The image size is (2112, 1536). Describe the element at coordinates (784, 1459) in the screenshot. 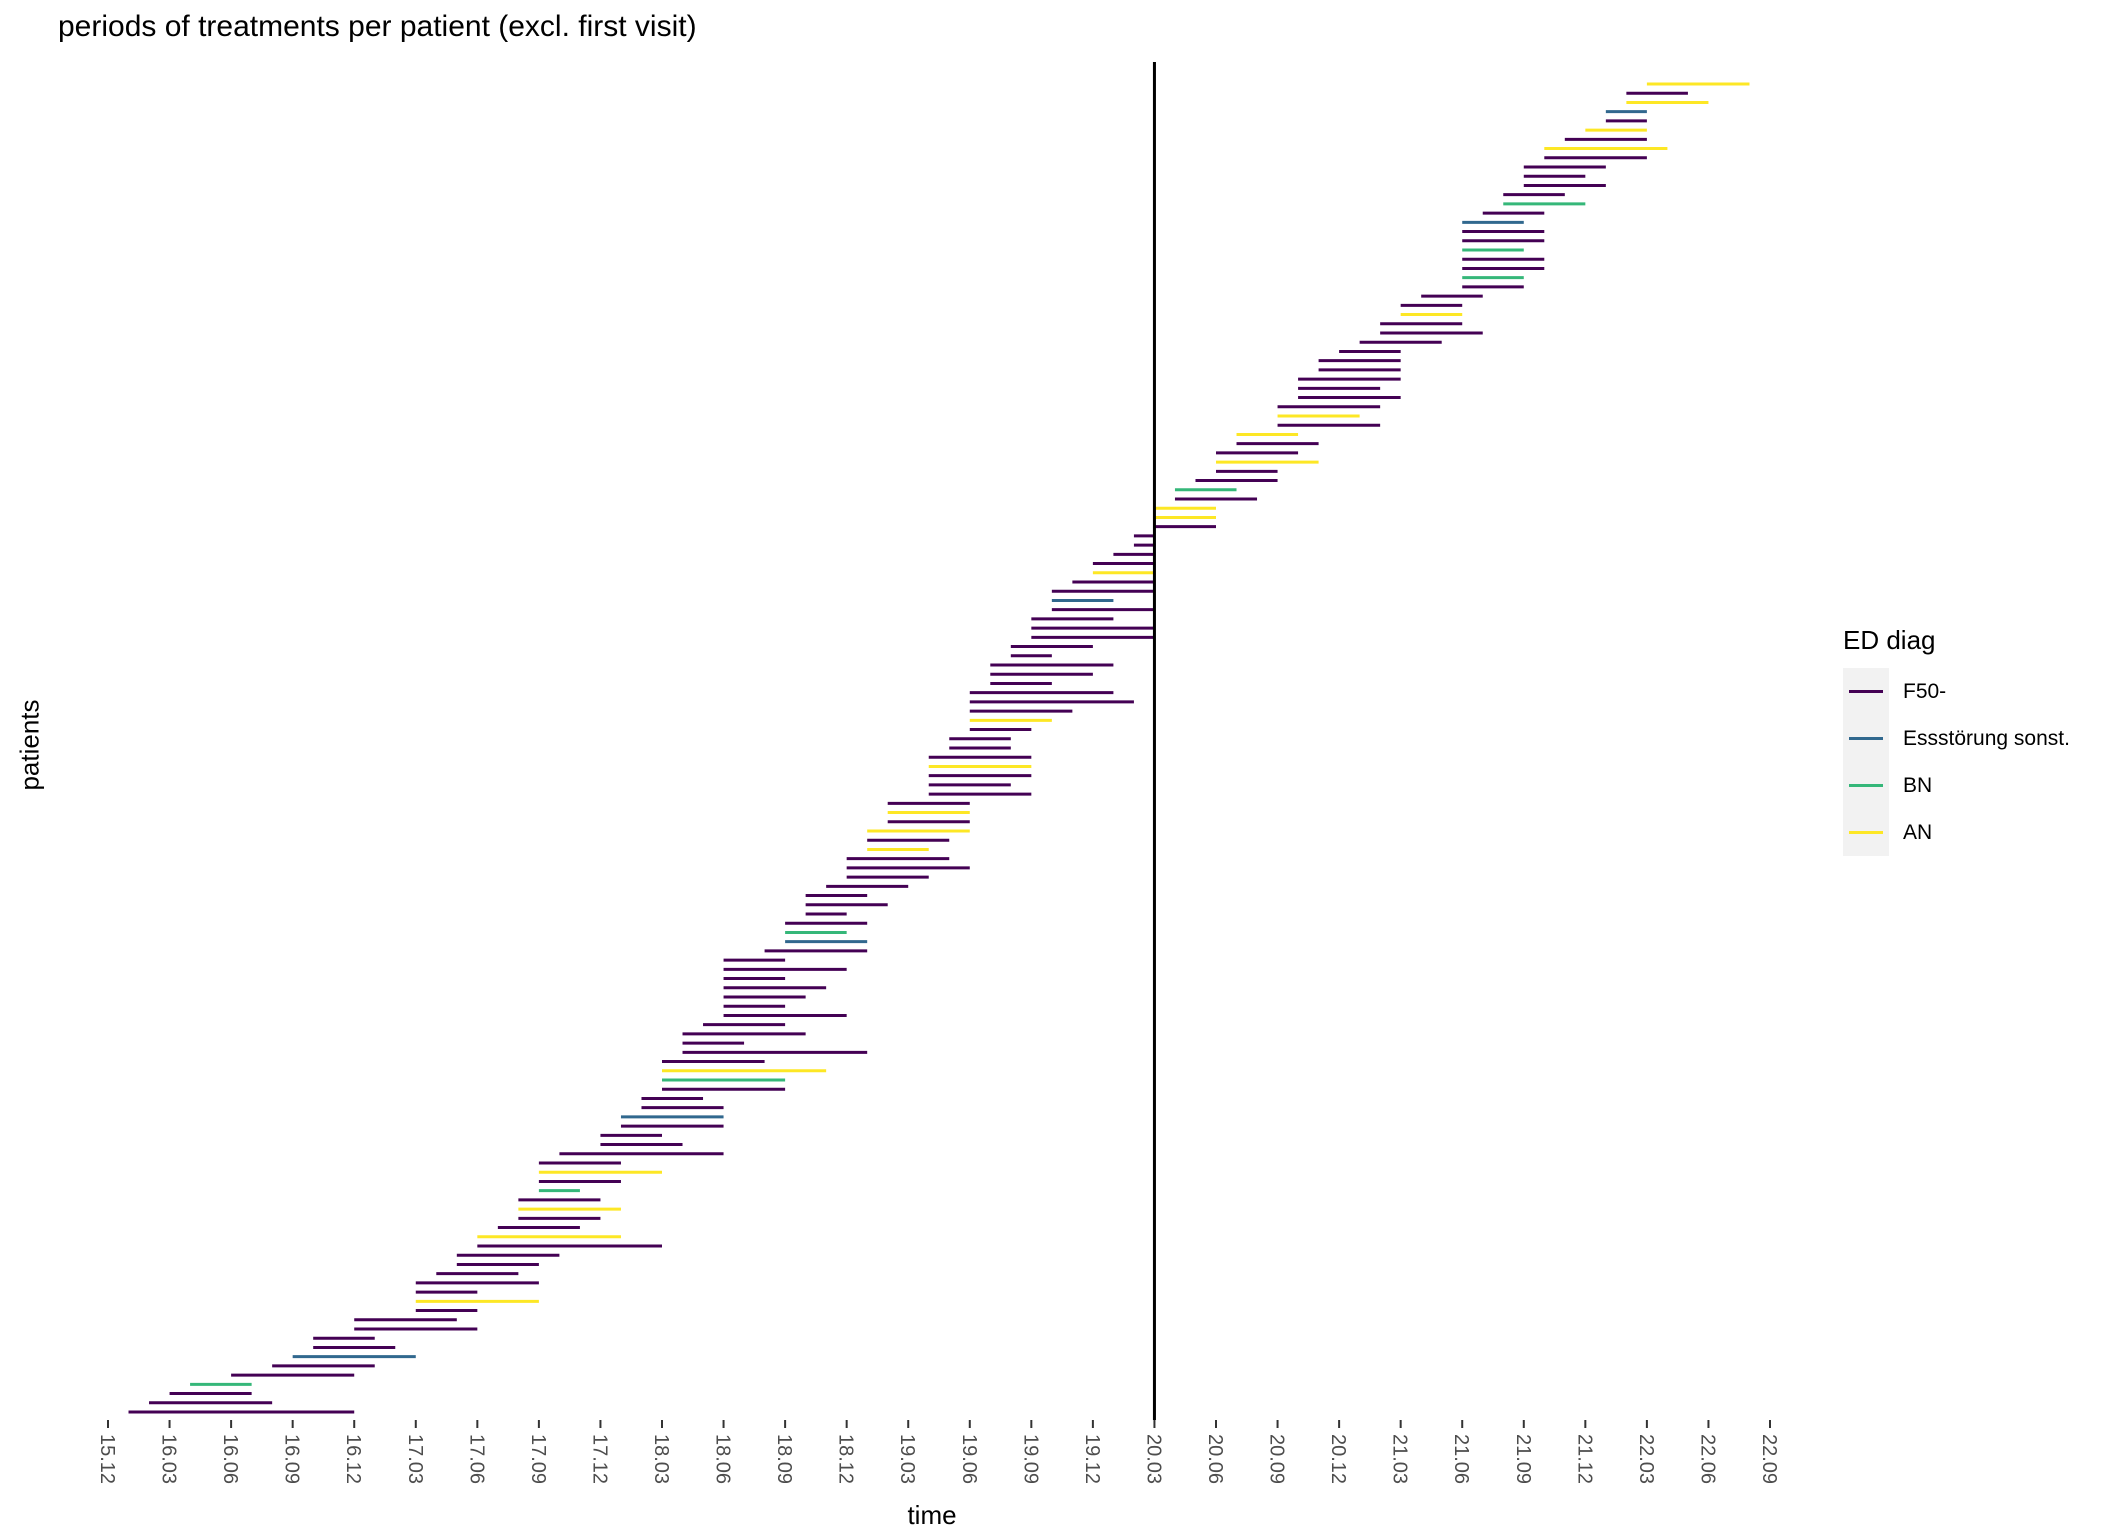

I see `x-tick-label: 18.09` at that location.